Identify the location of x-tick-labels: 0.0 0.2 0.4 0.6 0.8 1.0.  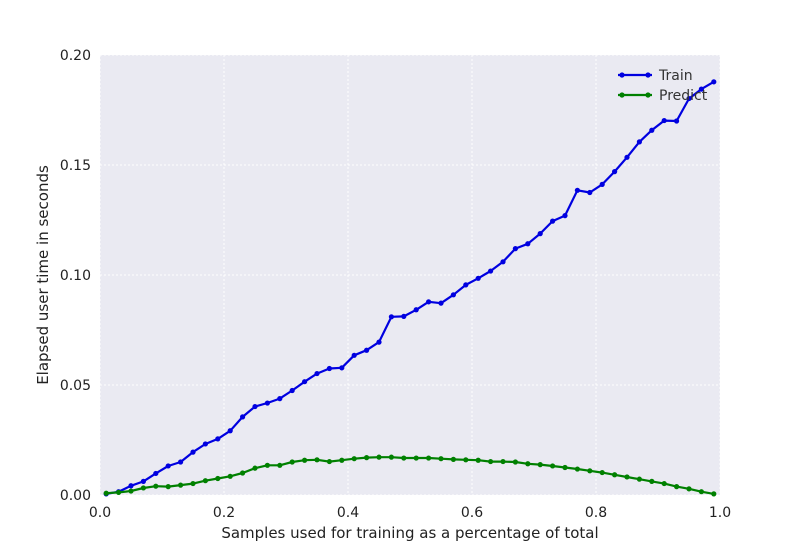
(410, 513).